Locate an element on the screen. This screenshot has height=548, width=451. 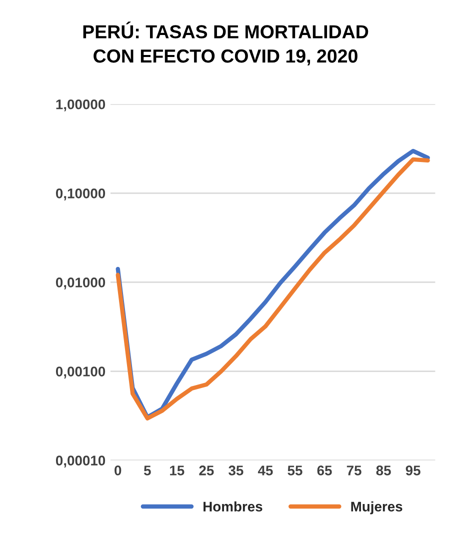
legend-label: Mujeres is located at coordinates (376, 507).